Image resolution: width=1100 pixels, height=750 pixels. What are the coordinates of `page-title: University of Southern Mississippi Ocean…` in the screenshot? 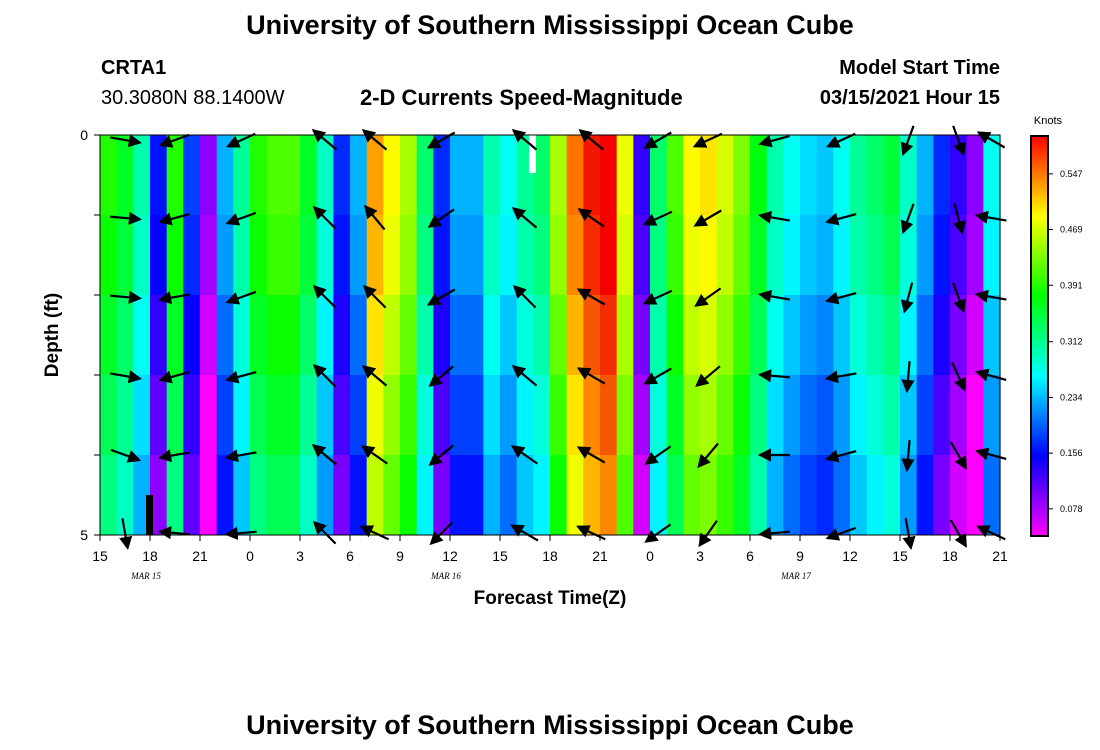 It's located at (550, 25).